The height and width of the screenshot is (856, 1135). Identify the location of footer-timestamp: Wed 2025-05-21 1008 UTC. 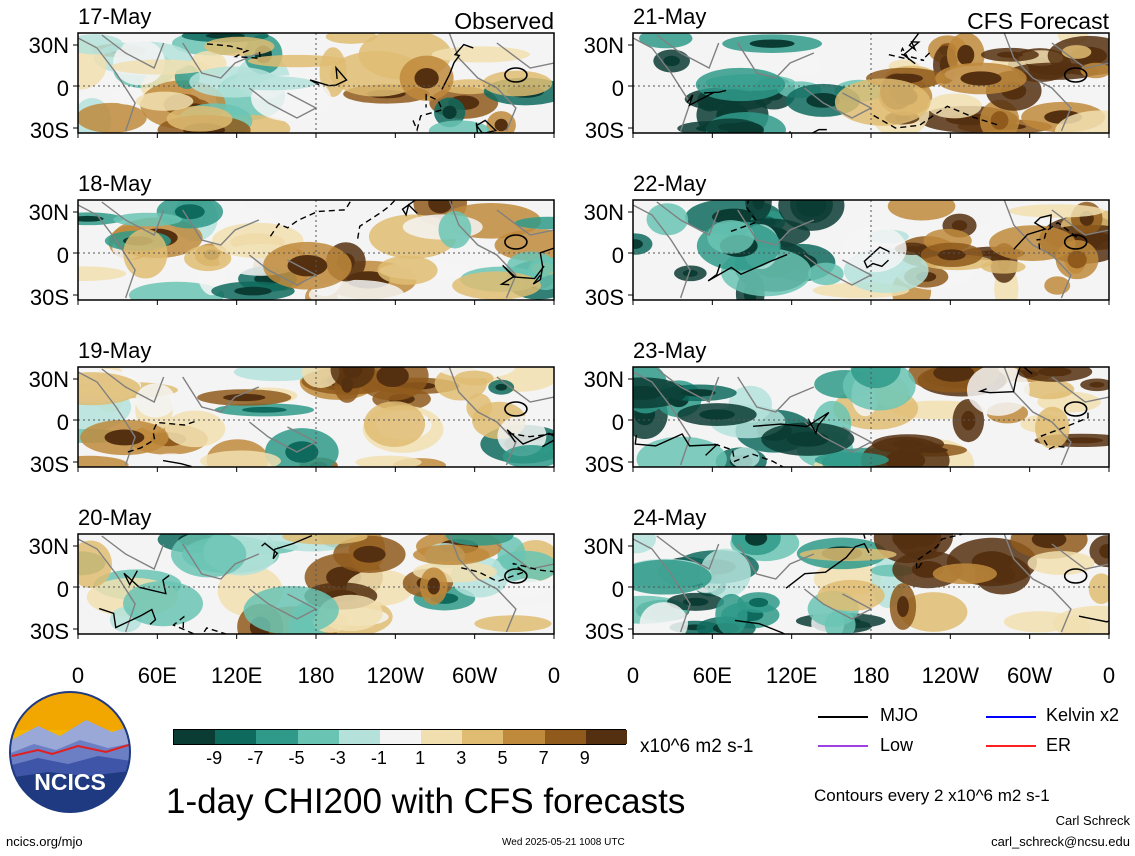
(563, 842).